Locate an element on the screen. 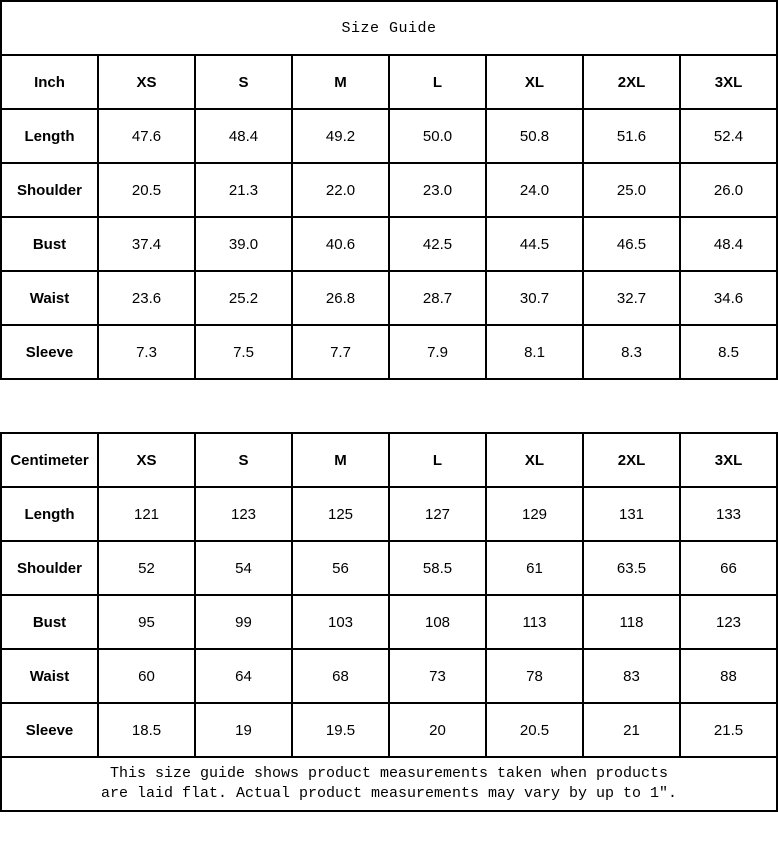 The image size is (778, 842). cell-value: 32.7 is located at coordinates (631, 298).